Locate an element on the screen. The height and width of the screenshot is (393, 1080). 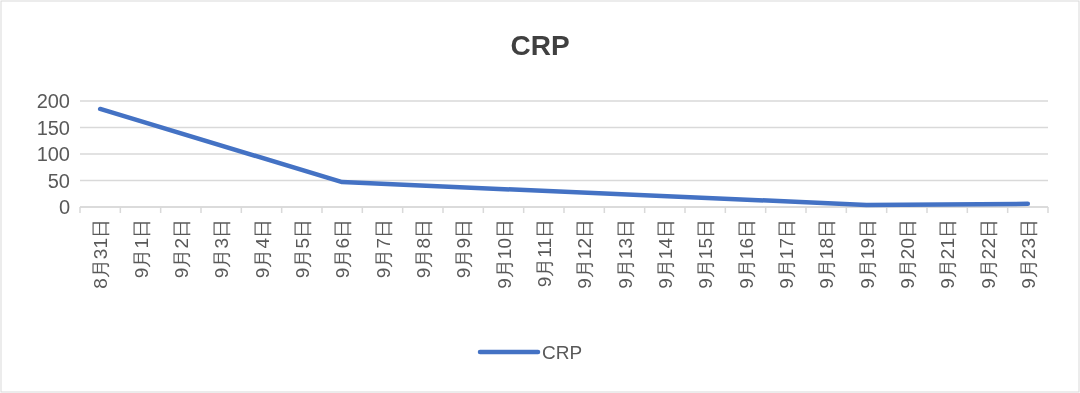
y-tick-label: 0 is located at coordinates (64, 207).